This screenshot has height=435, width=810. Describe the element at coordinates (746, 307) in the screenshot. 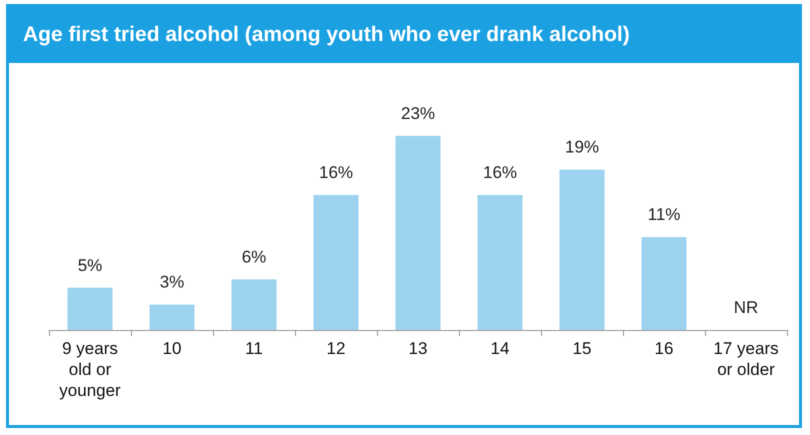

I see `text: NR` at that location.